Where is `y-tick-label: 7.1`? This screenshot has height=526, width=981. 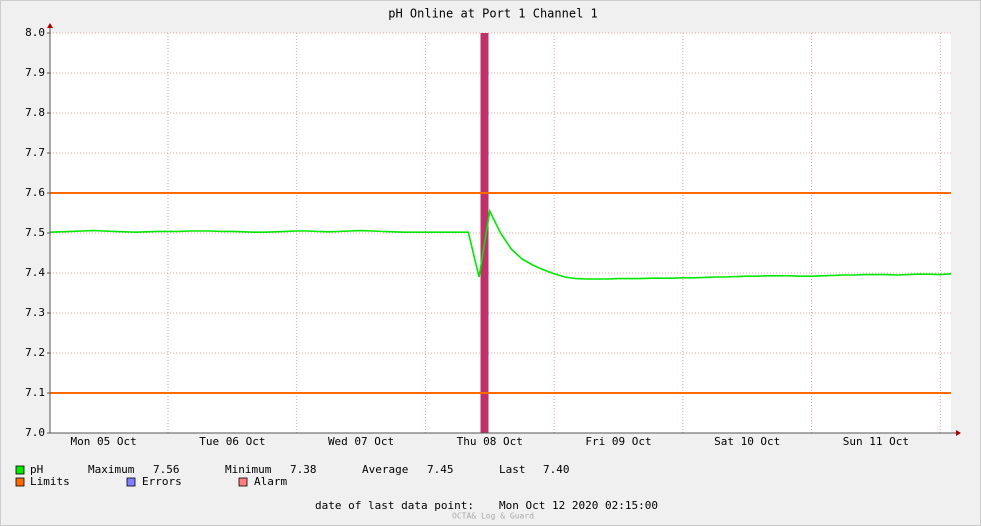
y-tick-label: 7.1 is located at coordinates (35, 392).